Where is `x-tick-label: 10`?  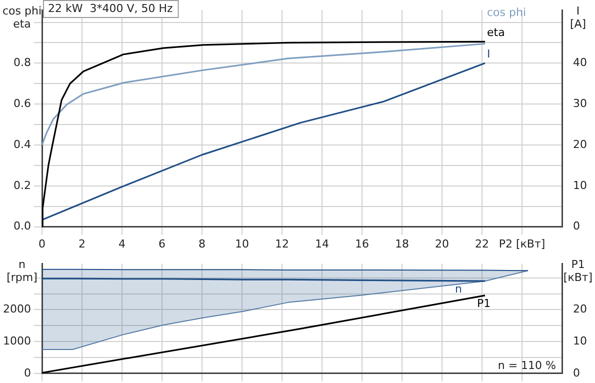
x-tick-label: 10 is located at coordinates (242, 243).